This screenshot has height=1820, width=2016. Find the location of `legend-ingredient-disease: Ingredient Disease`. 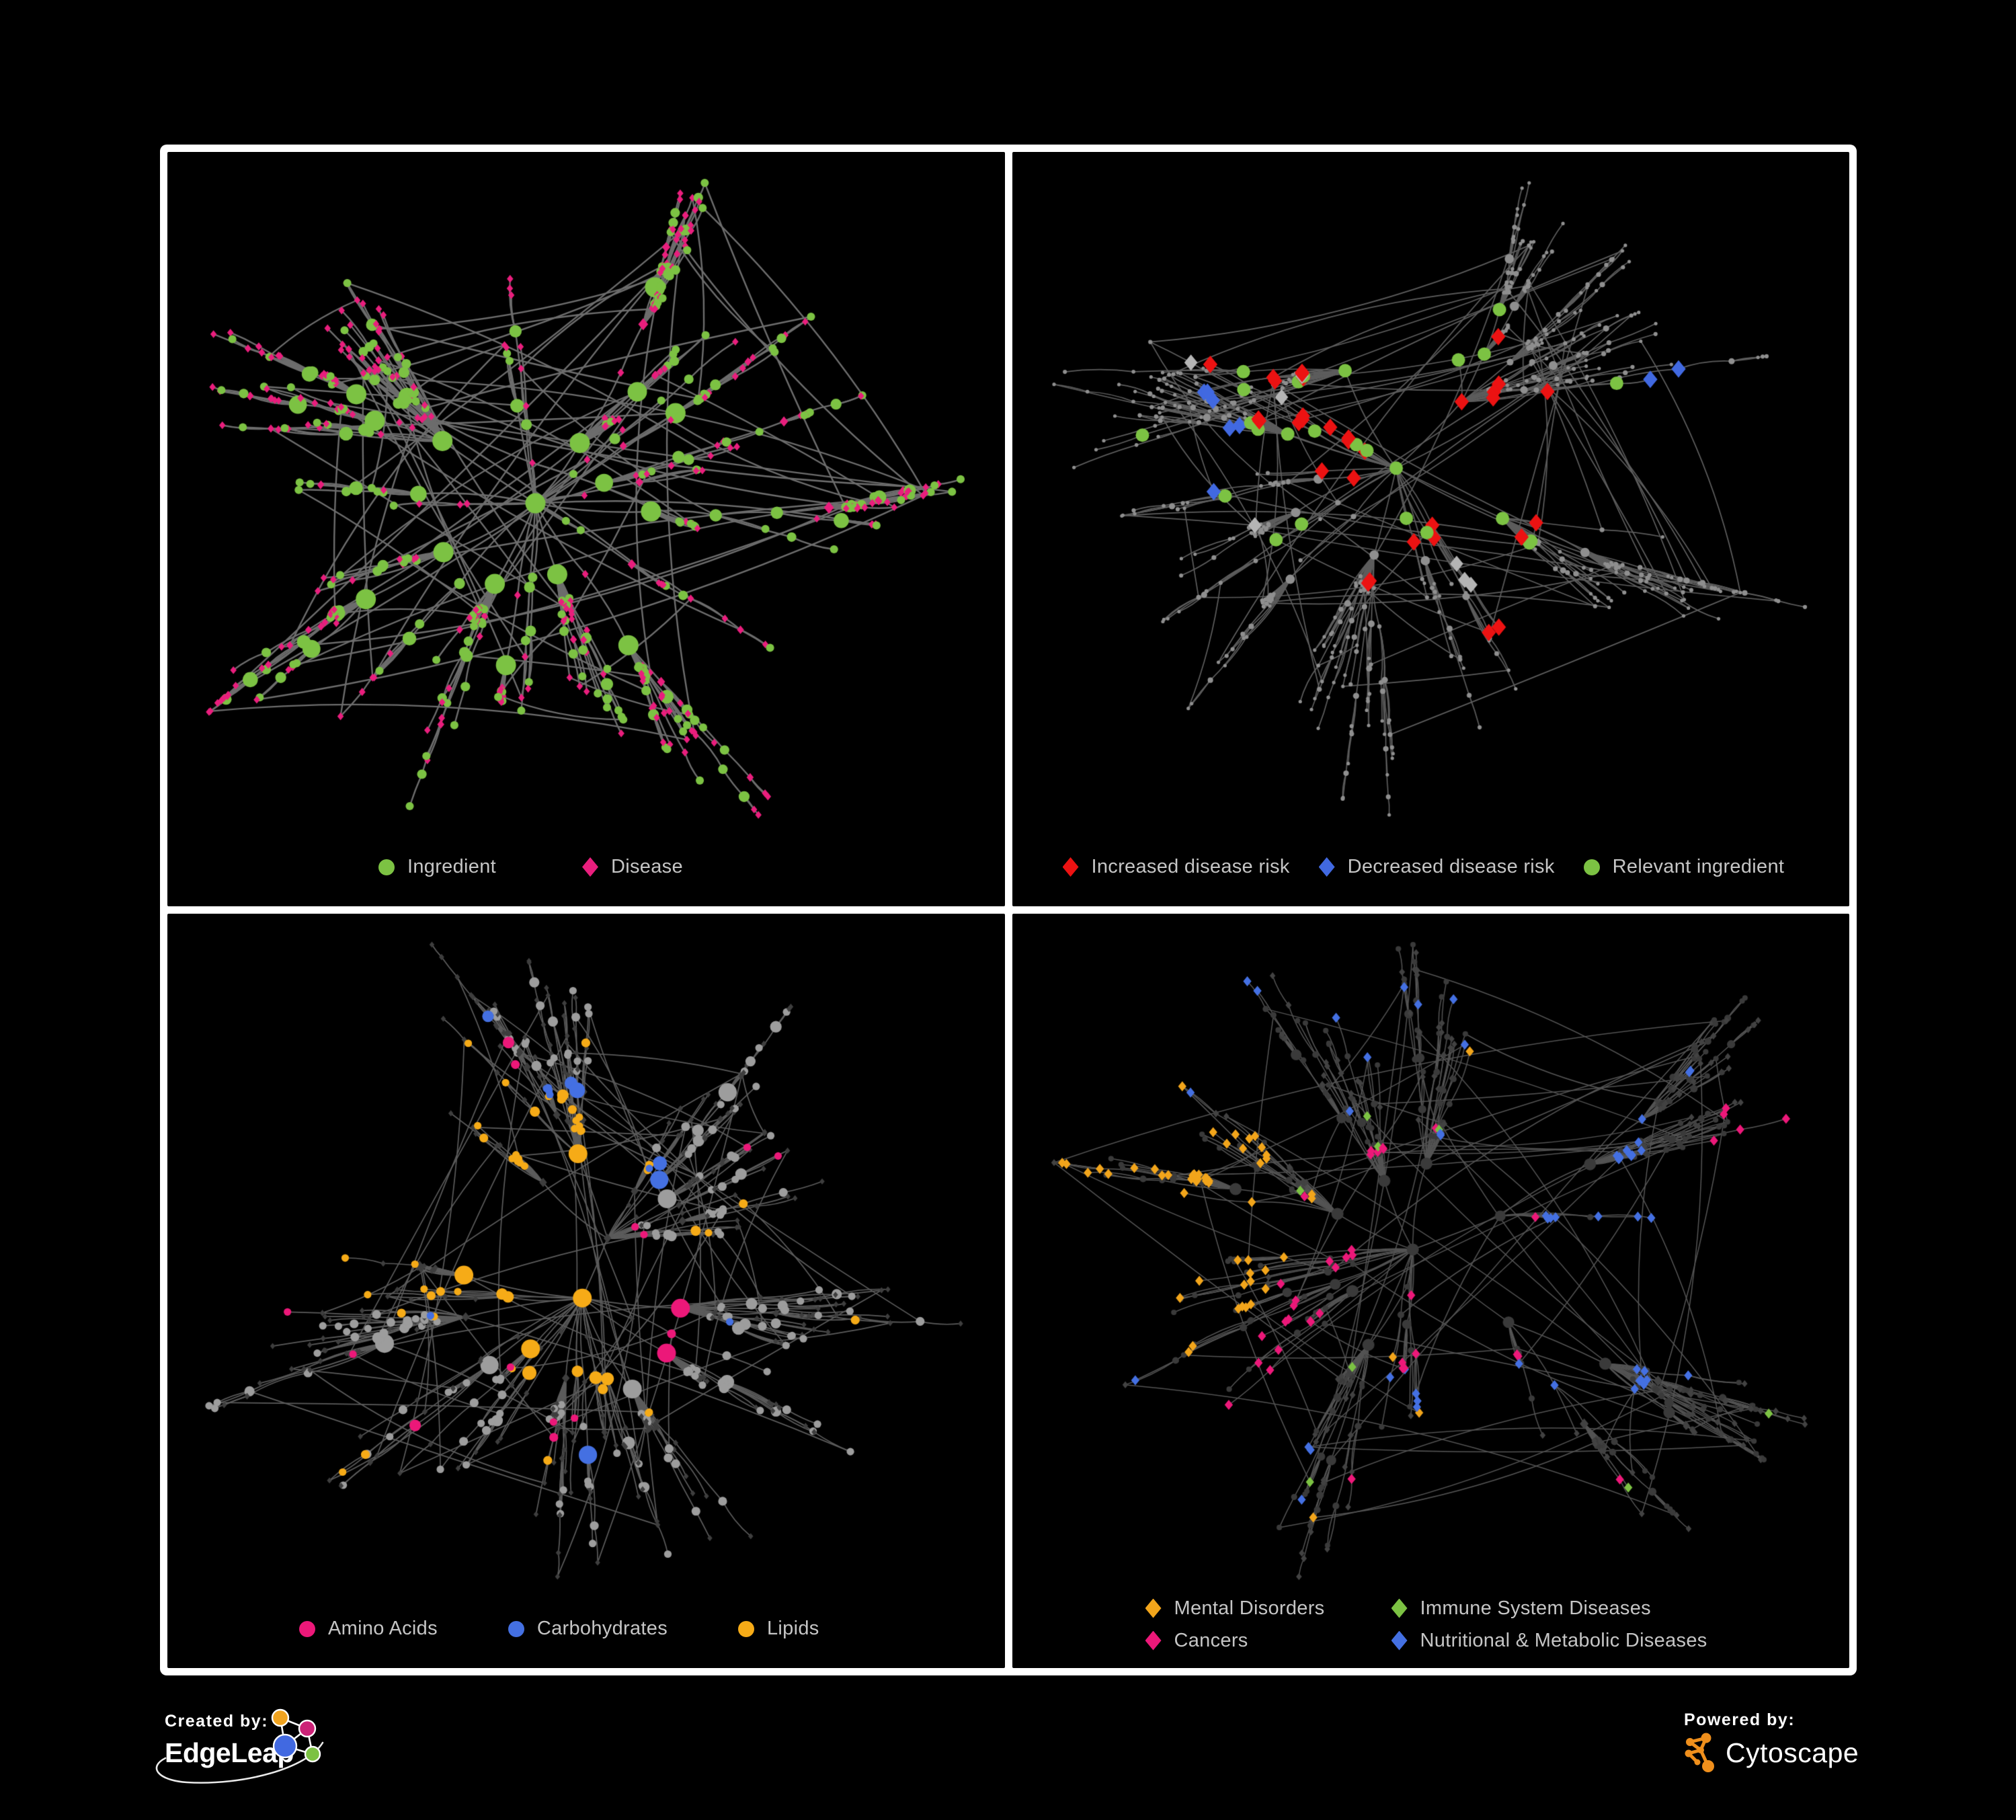

legend-ingredient-disease: Ingredient Disease is located at coordinates (530, 867).